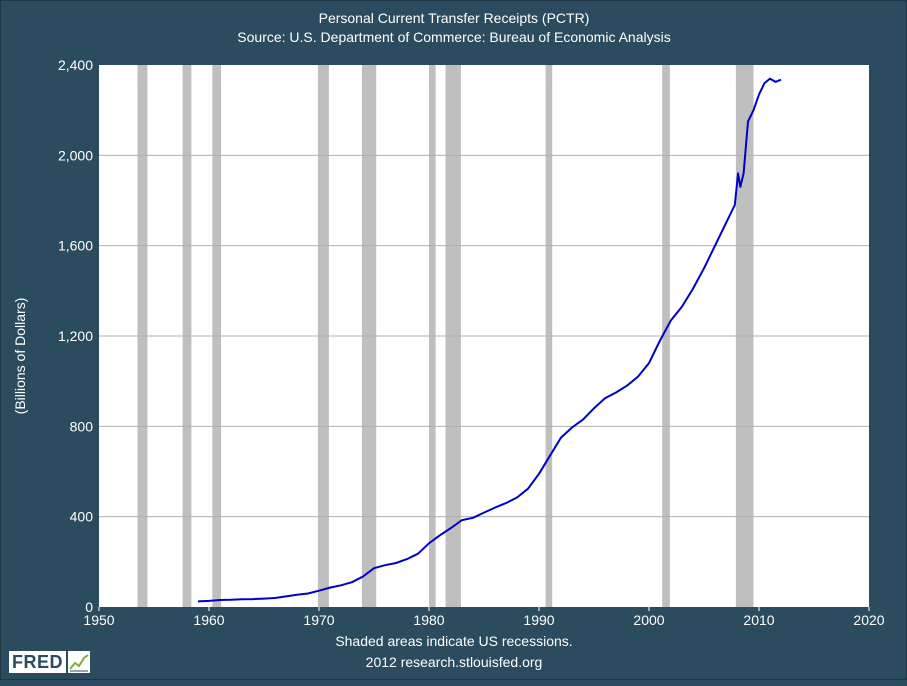  What do you see at coordinates (208, 620) in the screenshot?
I see `x-tick-label: 1960` at bounding box center [208, 620].